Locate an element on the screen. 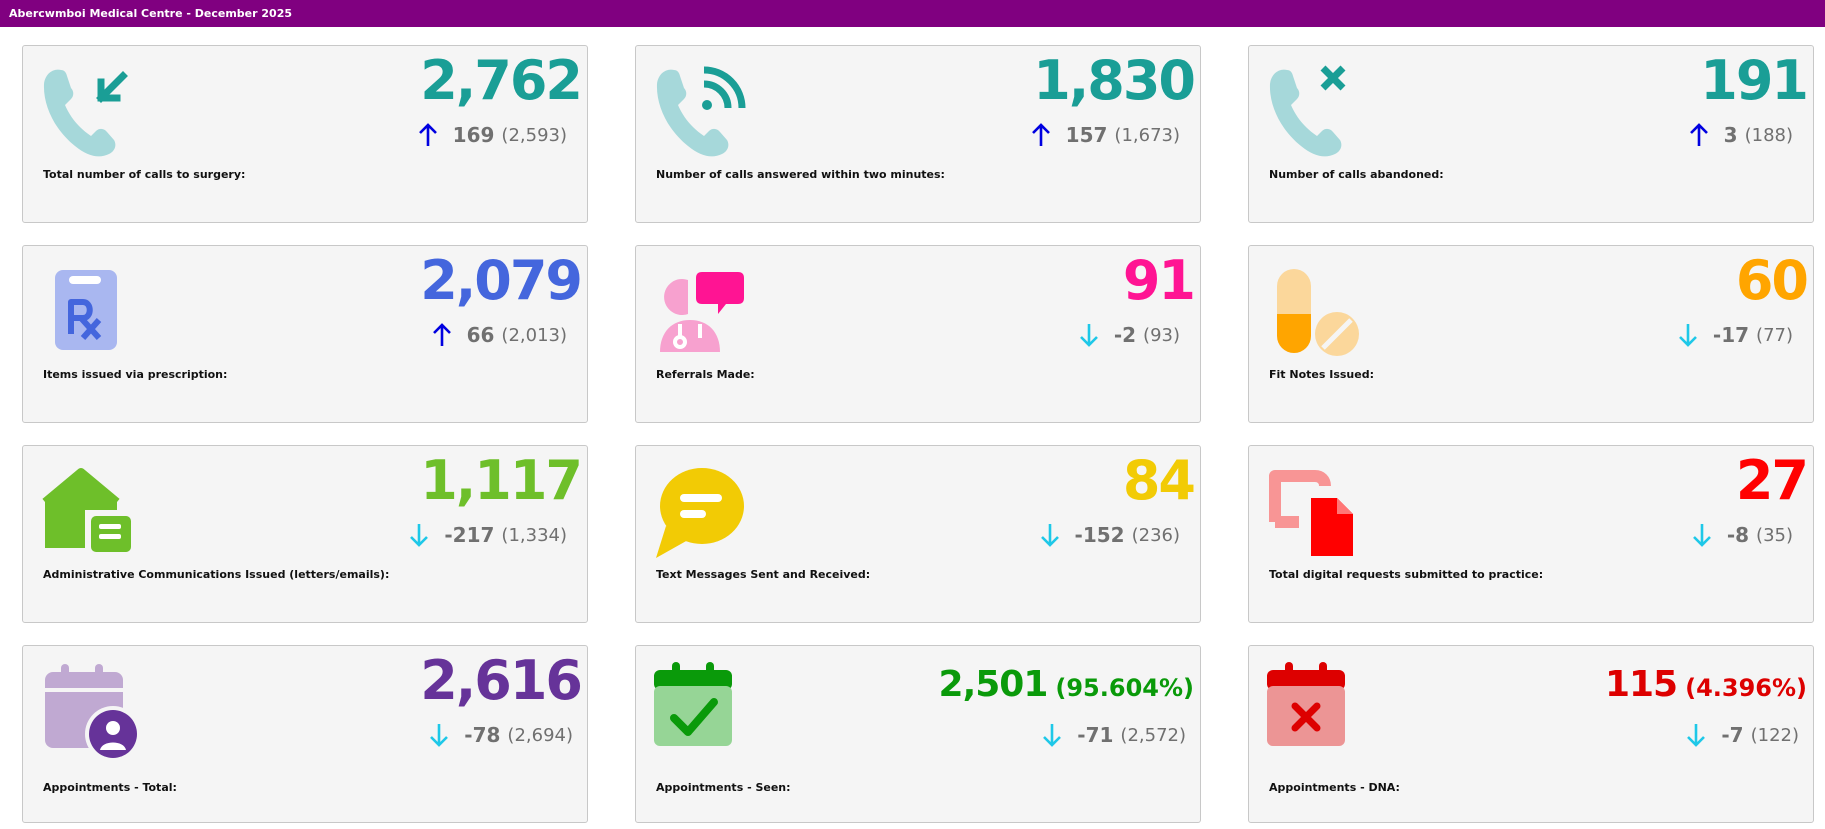  metric-value: 2,501 (95.604%) is located at coordinates (1066, 686).